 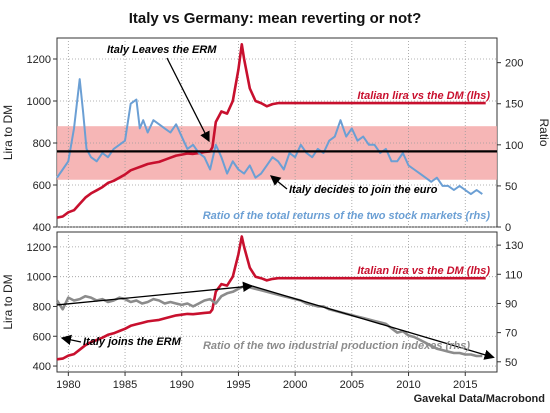 What do you see at coordinates (514, 275) in the screenshot?
I see `y2-tick-label: 110` at bounding box center [514, 275].